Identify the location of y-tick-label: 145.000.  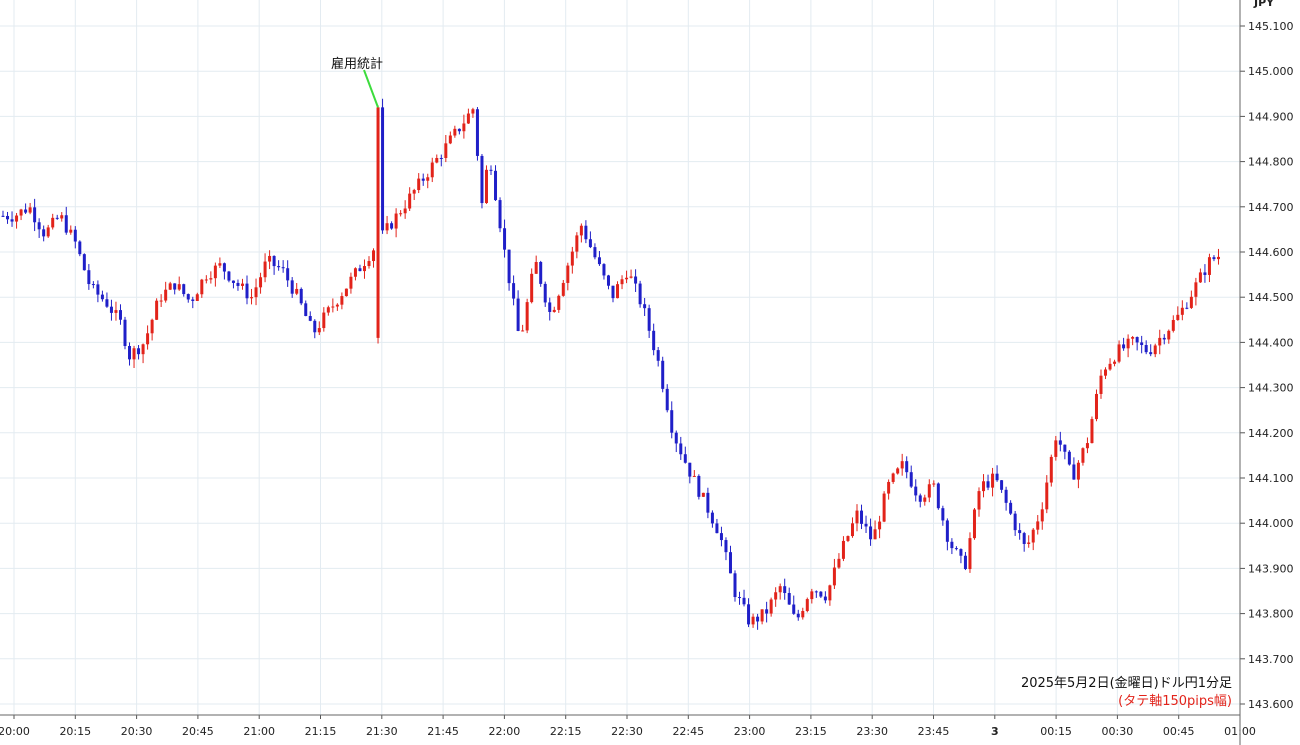
(1271, 71).